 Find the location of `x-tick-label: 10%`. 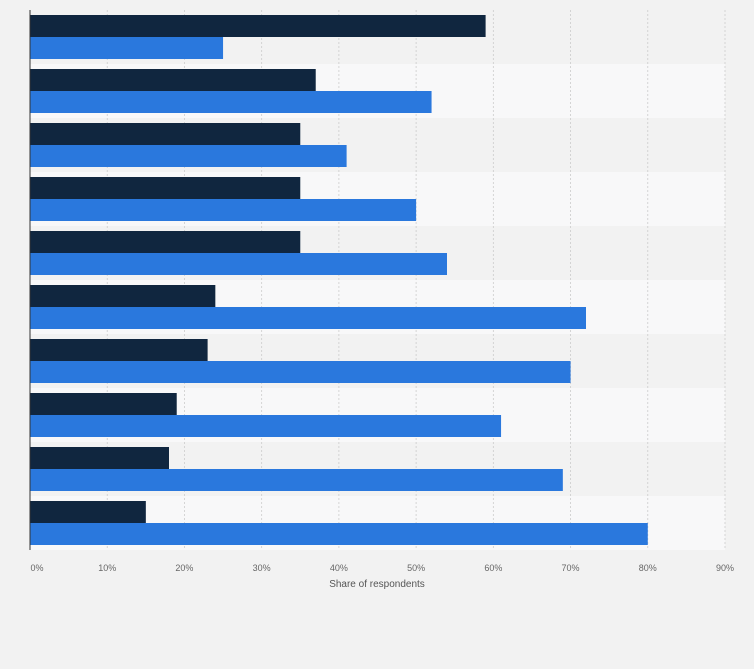

x-tick-label: 10% is located at coordinates (107, 568).